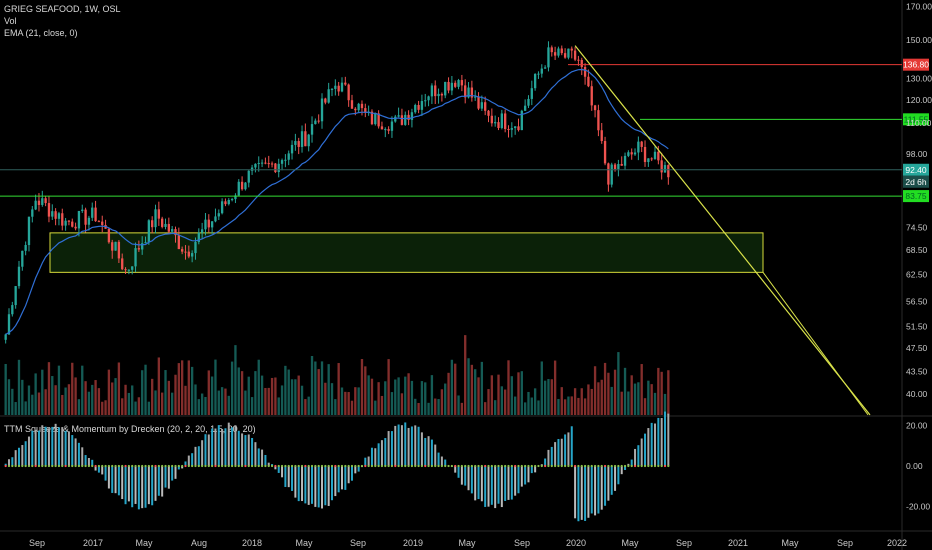  I want to click on price-axis-tick: 68.50, so click(917, 250).